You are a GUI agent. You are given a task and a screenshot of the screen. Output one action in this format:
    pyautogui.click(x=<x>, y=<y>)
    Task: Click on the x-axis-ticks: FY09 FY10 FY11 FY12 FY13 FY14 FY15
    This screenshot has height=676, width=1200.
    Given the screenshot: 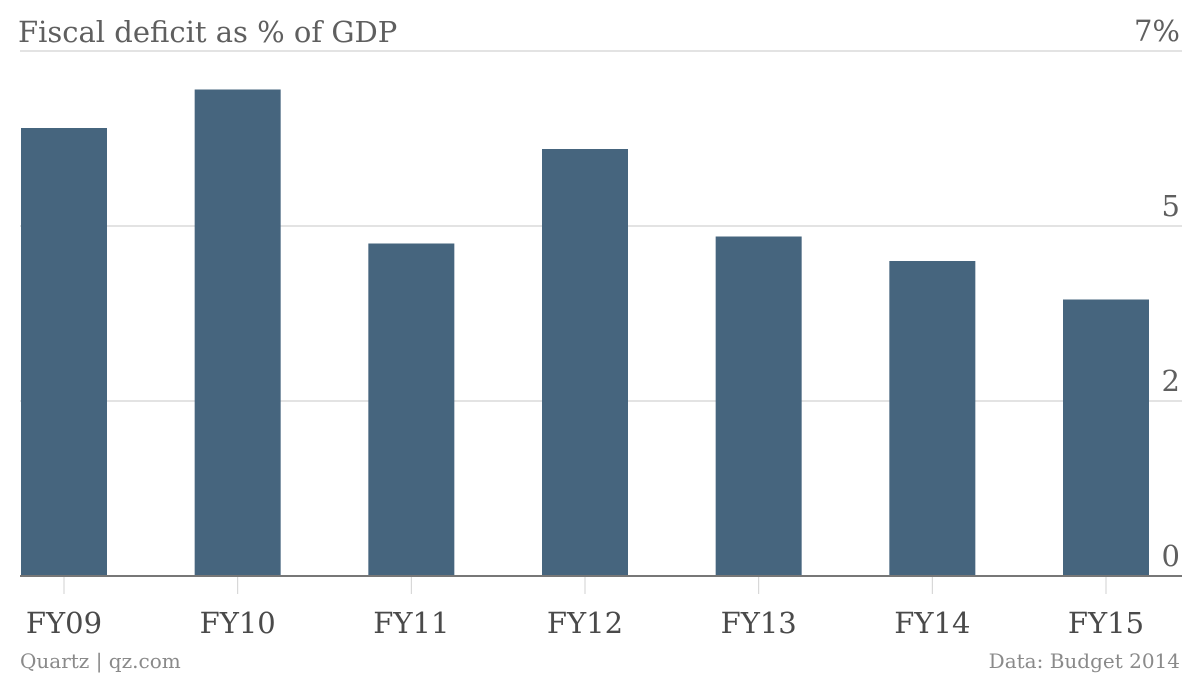 What is the action you would take?
    pyautogui.click(x=585, y=608)
    